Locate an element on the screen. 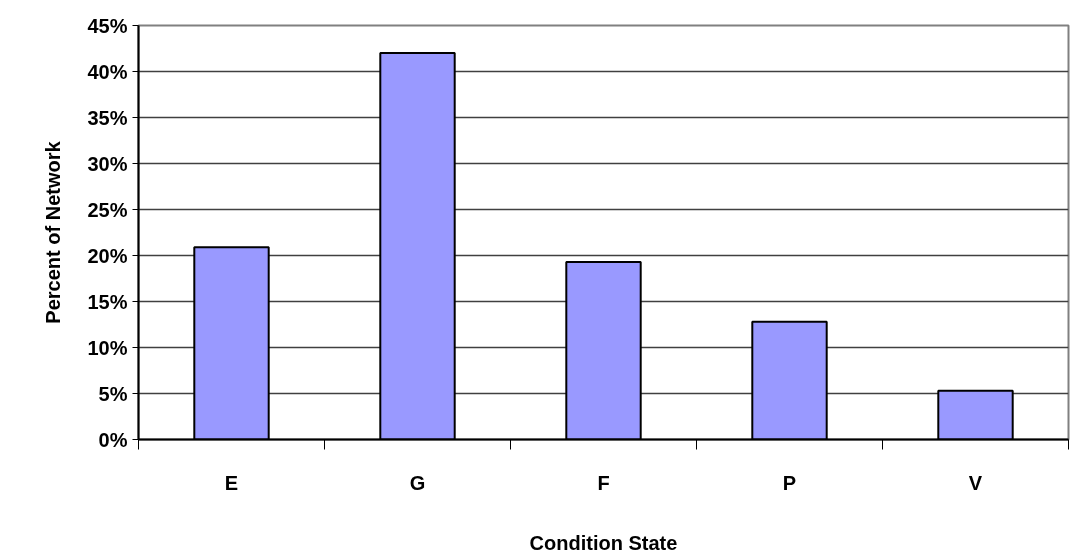 This screenshot has height=556, width=1071. x-tick-label: E is located at coordinates (231, 482).